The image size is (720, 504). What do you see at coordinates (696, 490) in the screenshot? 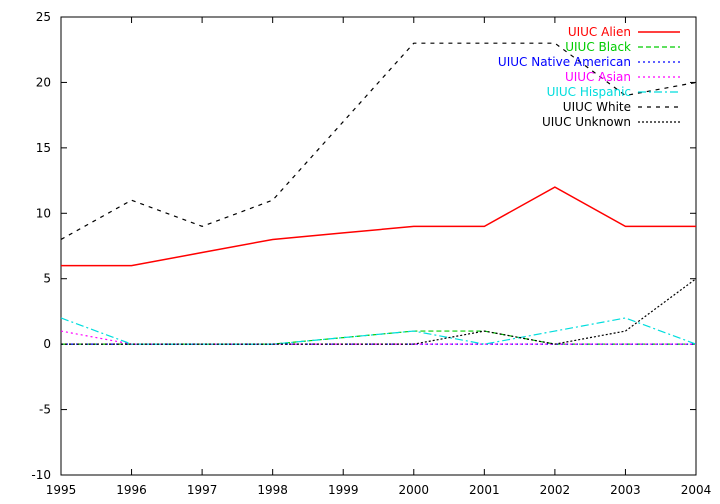
I see `x-tick-label: 2004` at bounding box center [696, 490].